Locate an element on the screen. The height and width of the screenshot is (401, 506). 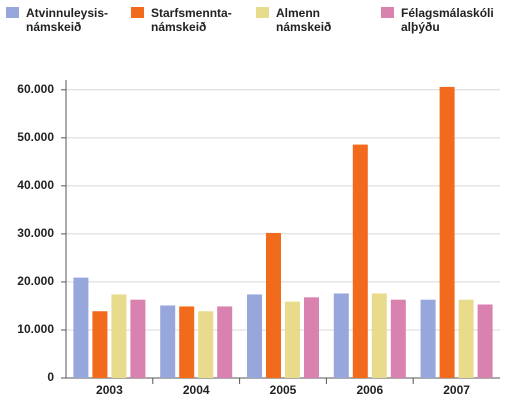
legend-item: Atvinnuleysis- námskeið is located at coordinates (57, 20).